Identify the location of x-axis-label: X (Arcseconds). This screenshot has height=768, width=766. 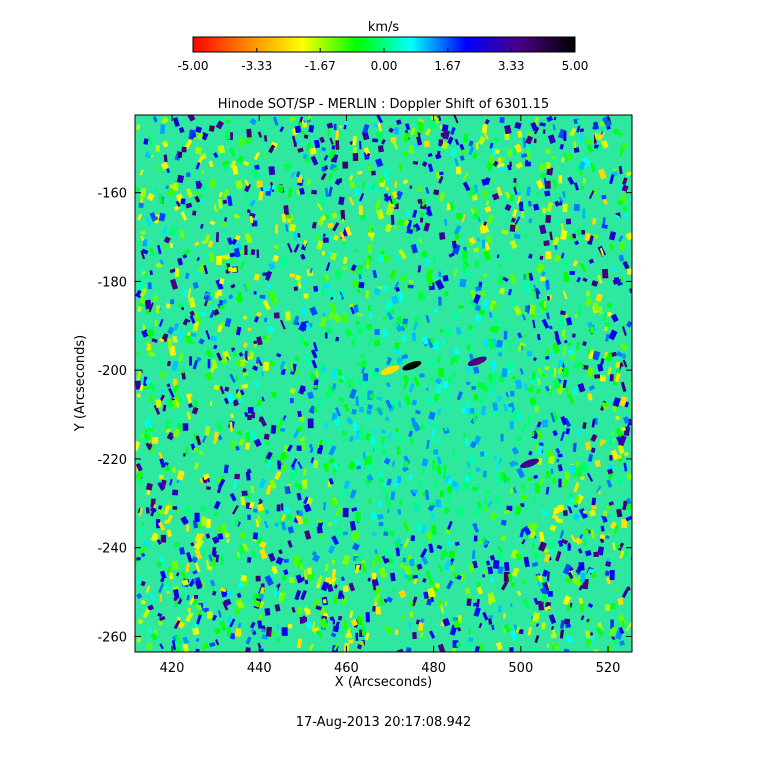
(383, 682).